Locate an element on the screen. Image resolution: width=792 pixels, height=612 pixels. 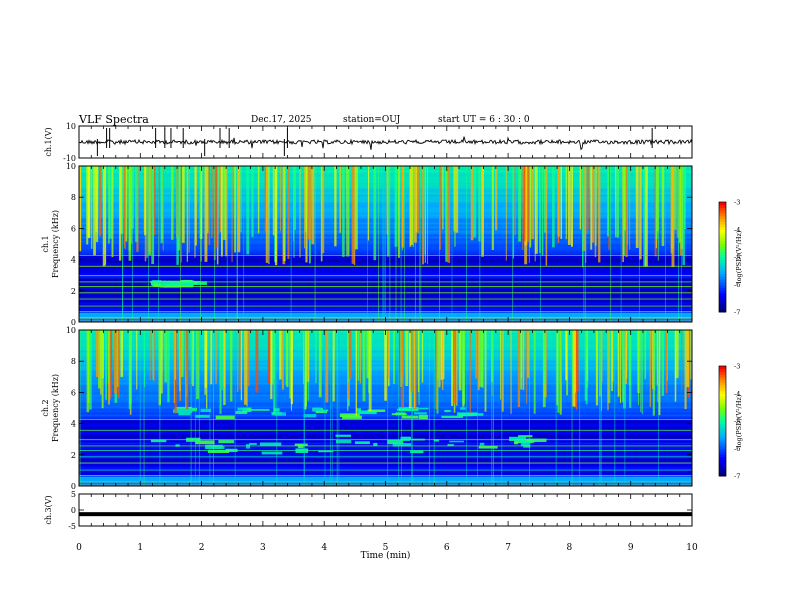
date-label: Dec.17, 2025 is located at coordinates (281, 120).